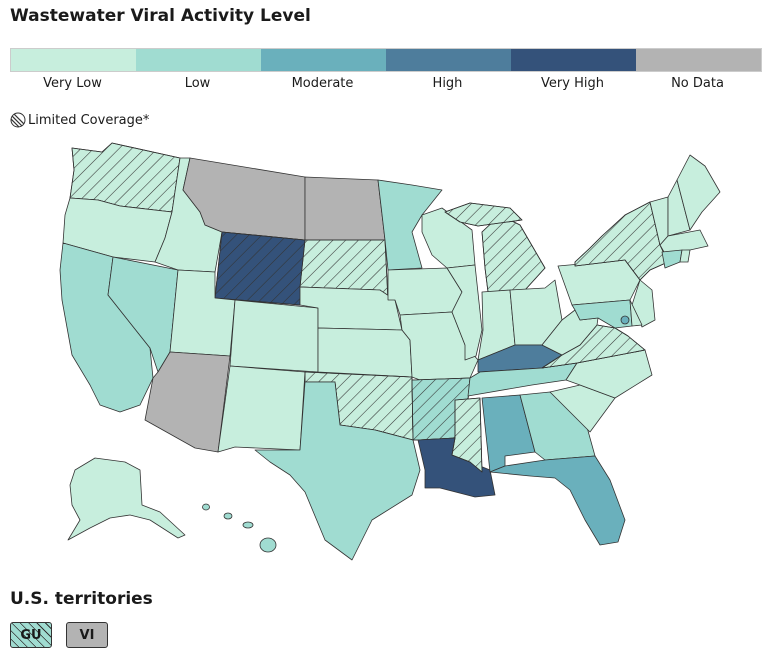 This screenshot has height=658, width=768. Describe the element at coordinates (268, 545) in the screenshot. I see `state-hi` at that location.